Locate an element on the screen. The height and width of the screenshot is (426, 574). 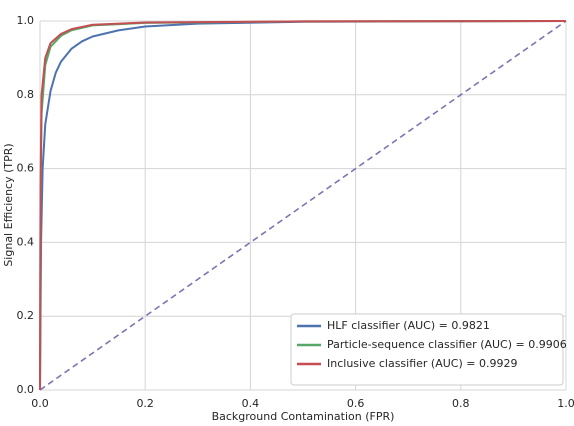
x-tick-label: 0.8 is located at coordinates (461, 403).